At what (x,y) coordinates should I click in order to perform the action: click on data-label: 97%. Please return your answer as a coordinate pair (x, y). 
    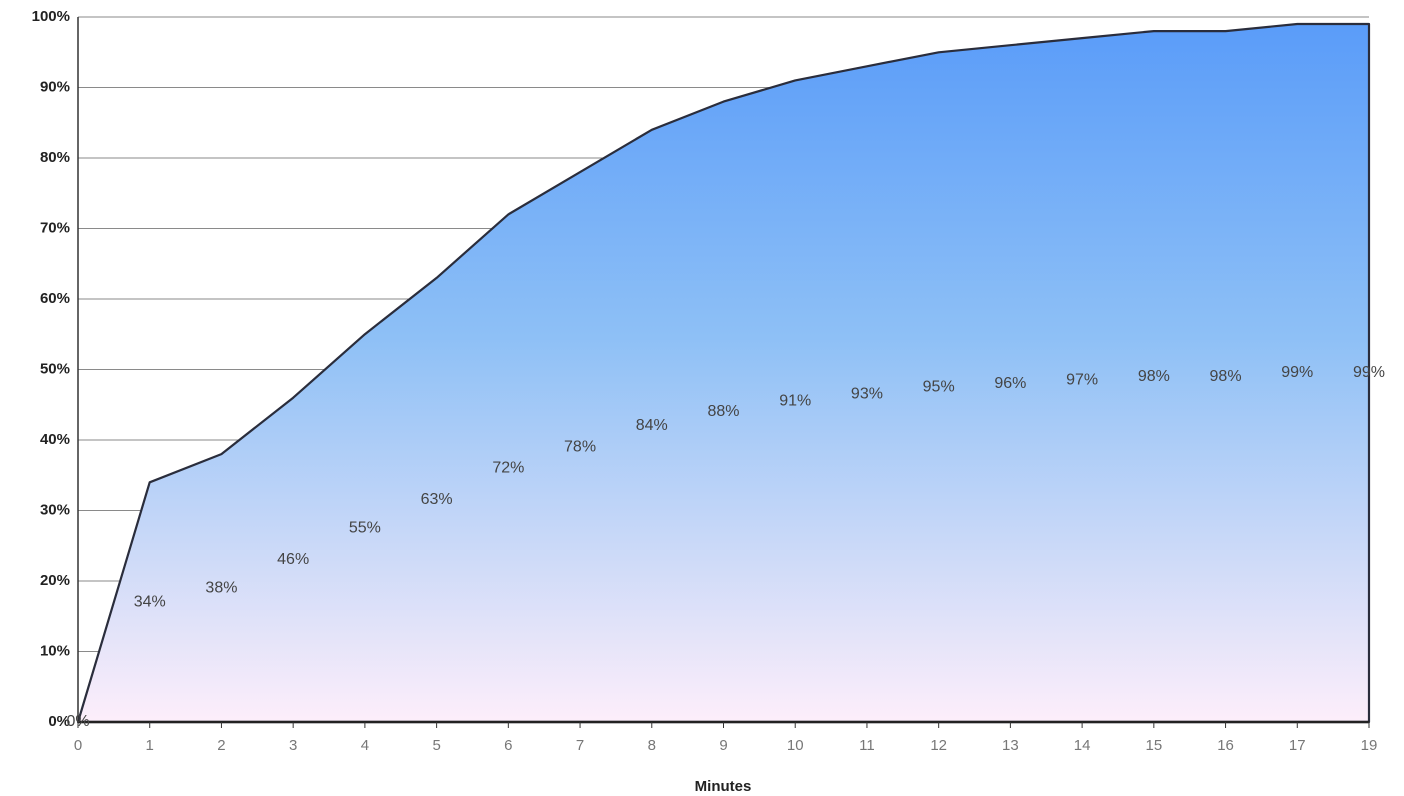
    Looking at the image, I should click on (1082, 379).